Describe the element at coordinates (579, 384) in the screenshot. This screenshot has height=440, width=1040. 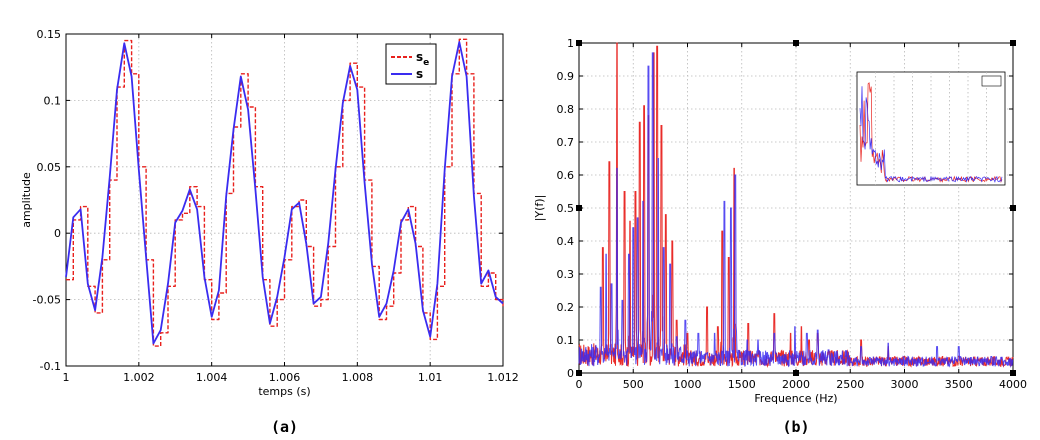
I see `x-tick-label: 0` at that location.